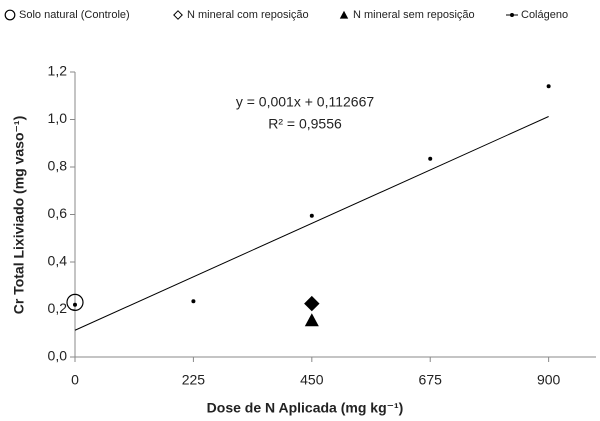  What do you see at coordinates (58, 213) in the screenshot?
I see `y-tick-label: 0,6` at bounding box center [58, 213].